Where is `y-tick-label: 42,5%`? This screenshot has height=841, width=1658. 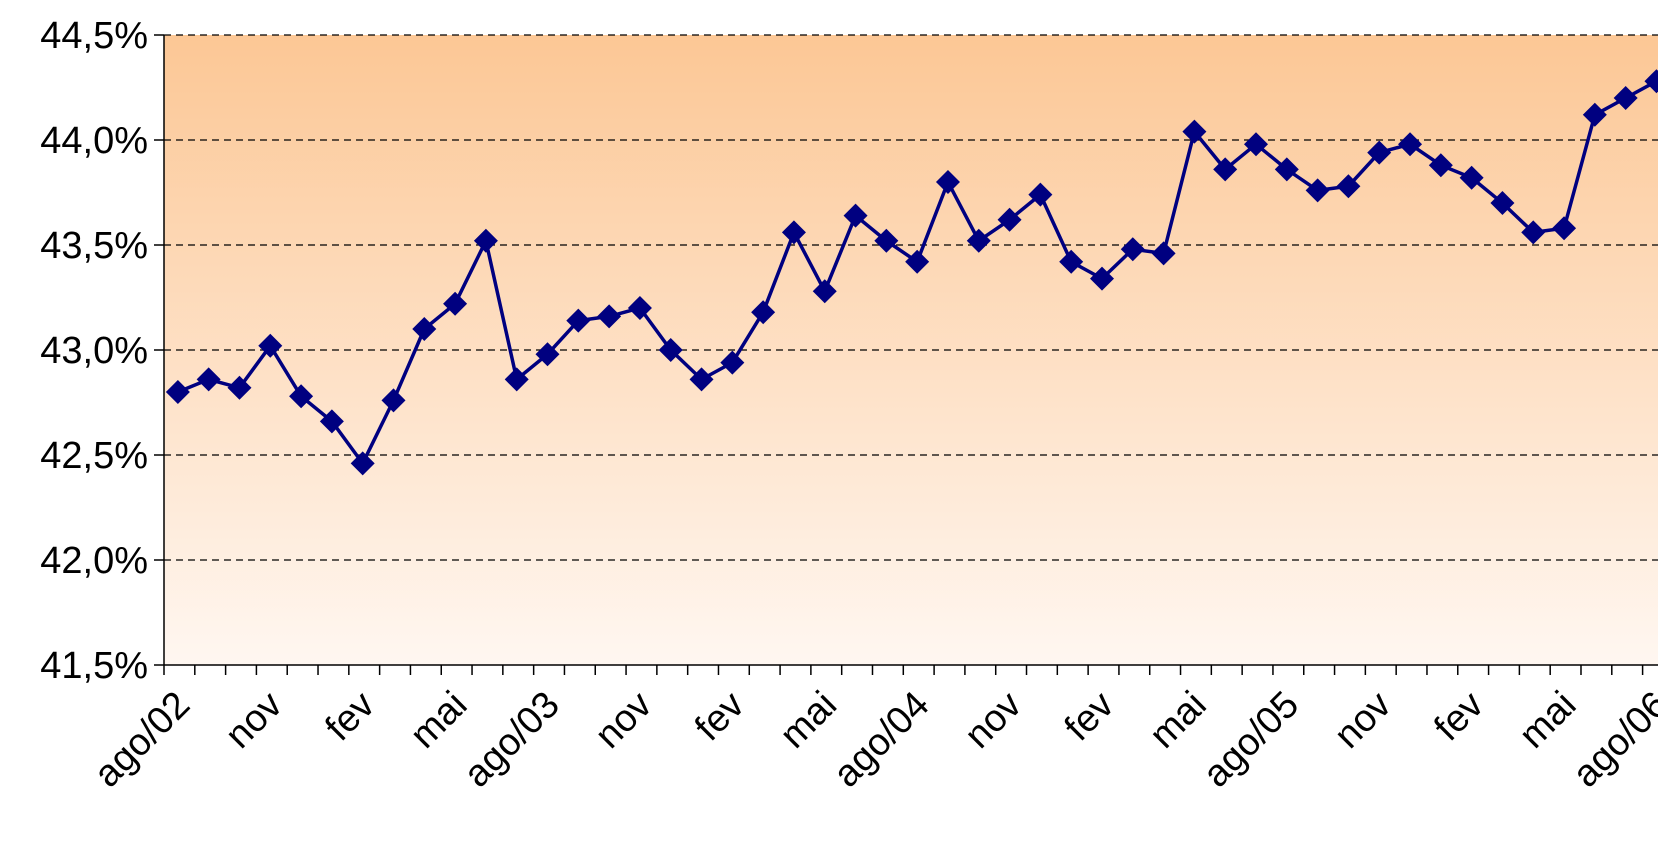
y-tick-label: 42,5% is located at coordinates (94, 456).